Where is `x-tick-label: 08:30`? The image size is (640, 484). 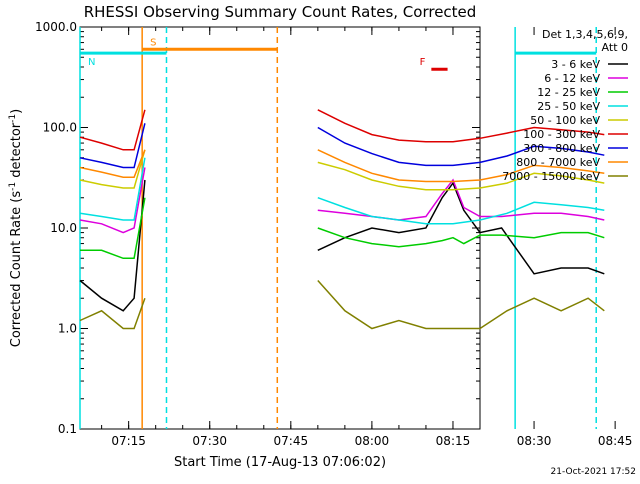
x-tick-label: 08:30 is located at coordinates (534, 441).